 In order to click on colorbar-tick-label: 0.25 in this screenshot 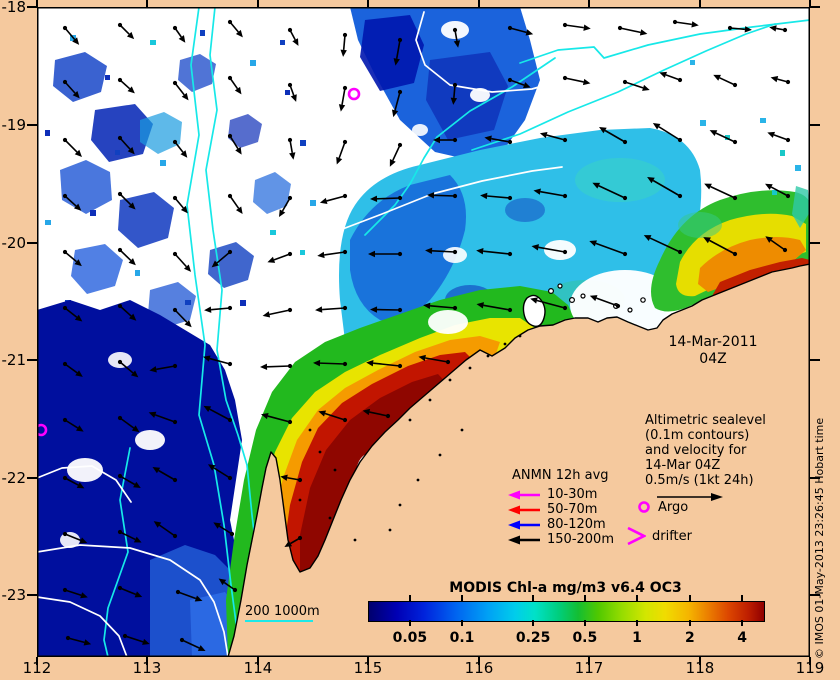, I will do `click(533, 638)`.